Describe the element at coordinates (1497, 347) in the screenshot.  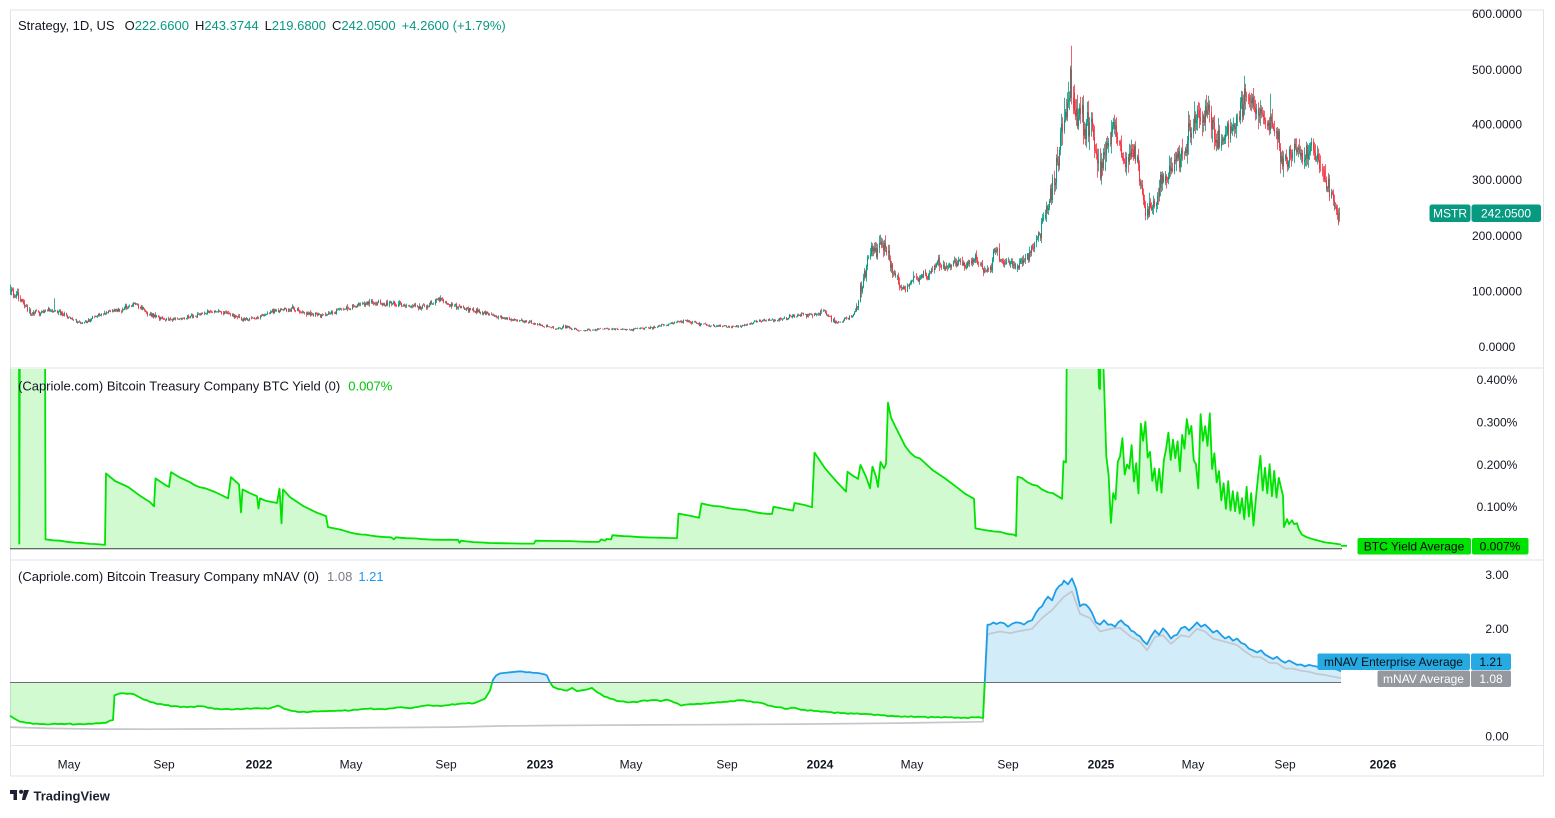
I see `svg-text: 0.0000` at that location.